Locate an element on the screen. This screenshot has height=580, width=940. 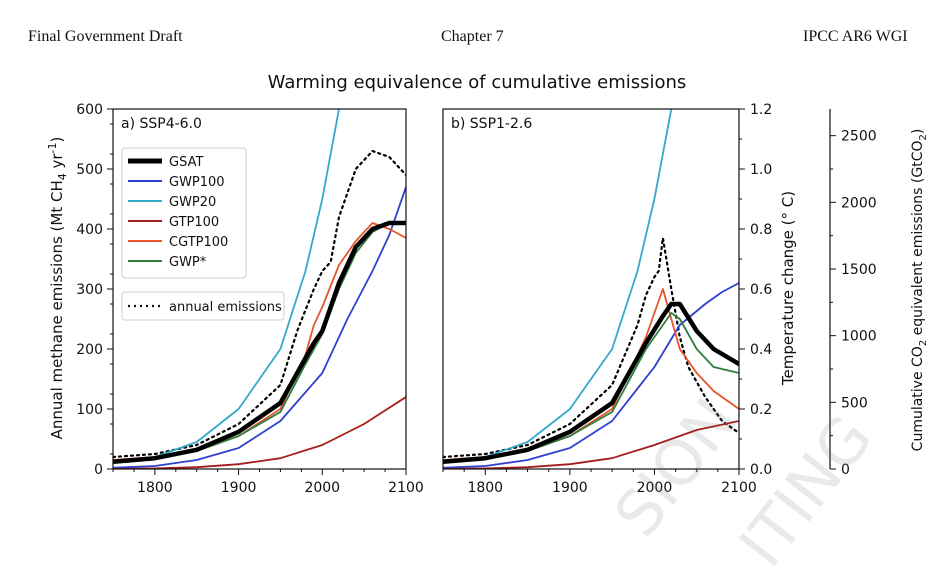
y-label-left-sub: 4 is located at coordinates (62, 176).